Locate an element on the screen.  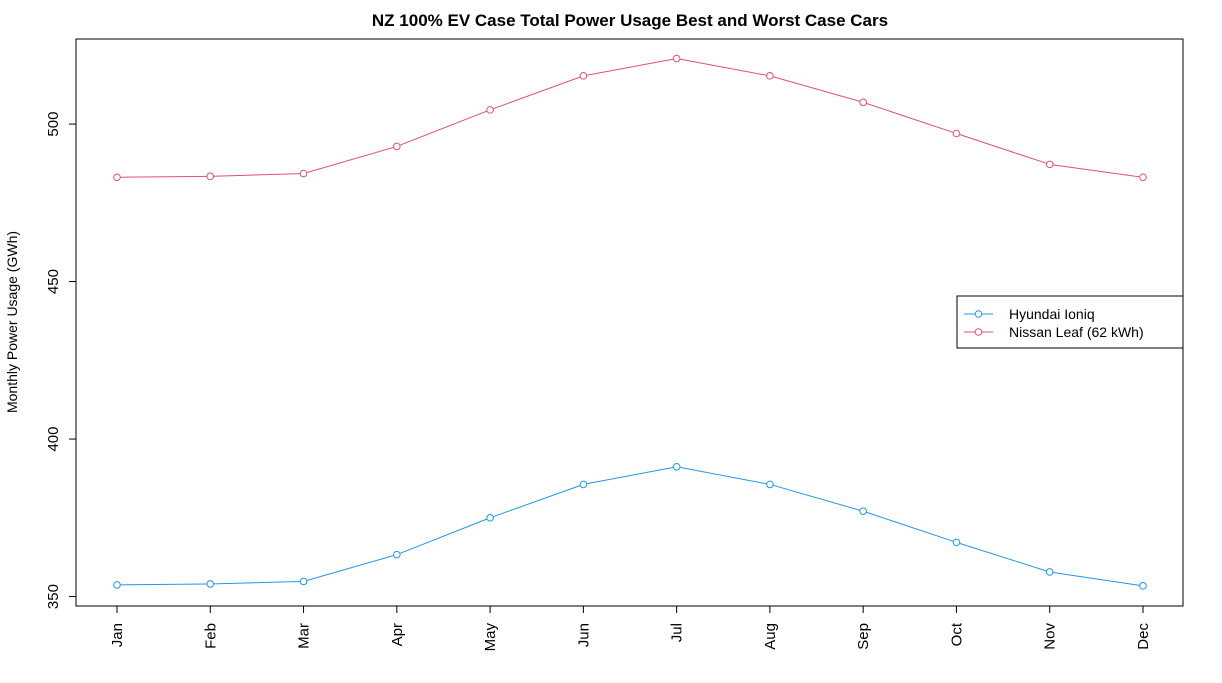
x-tick-label: Jul is located at coordinates (677, 632).